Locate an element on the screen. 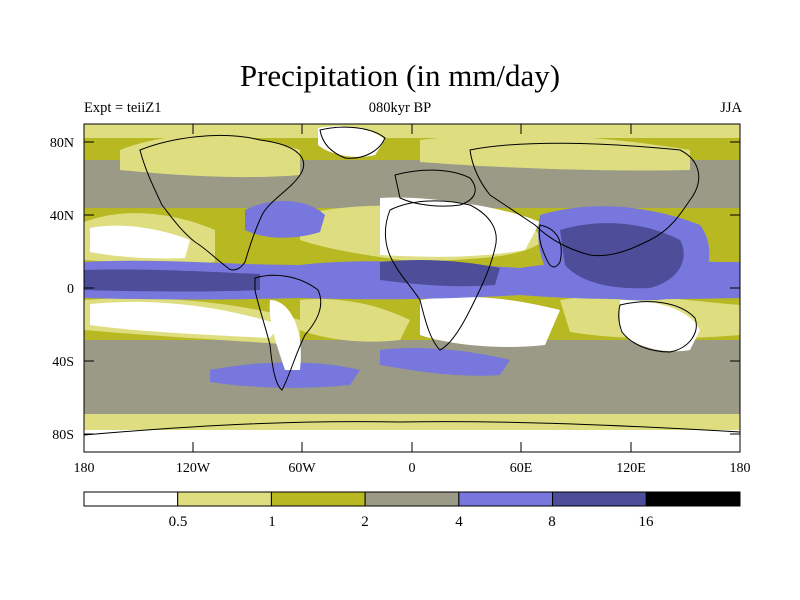  lat-tick-label: 40S is located at coordinates (63, 362).